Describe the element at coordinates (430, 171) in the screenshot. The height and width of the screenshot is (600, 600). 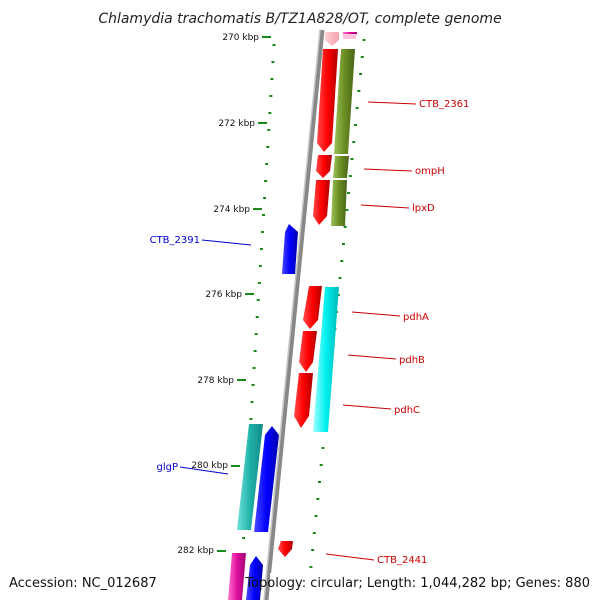
I see `gene-label: ompH` at that location.